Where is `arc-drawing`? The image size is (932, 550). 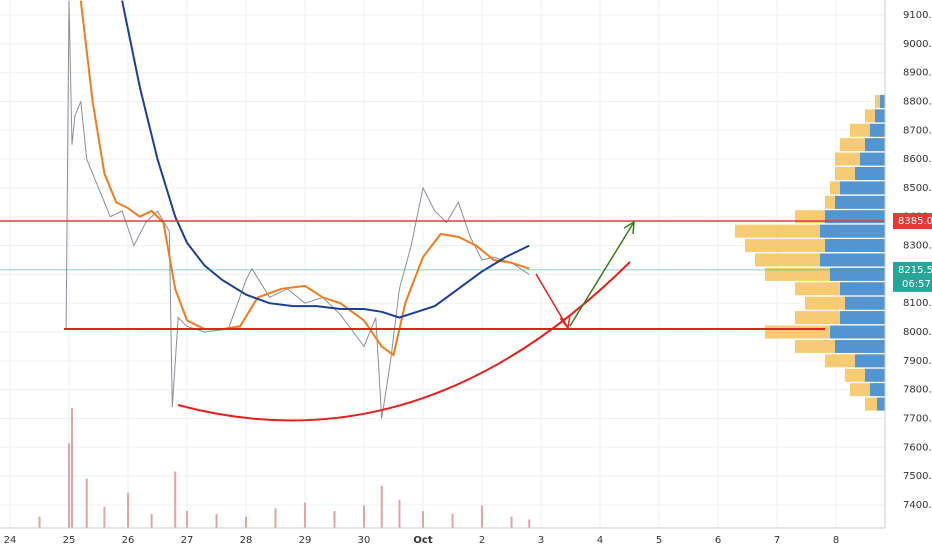
arc-drawing is located at coordinates (404, 341).